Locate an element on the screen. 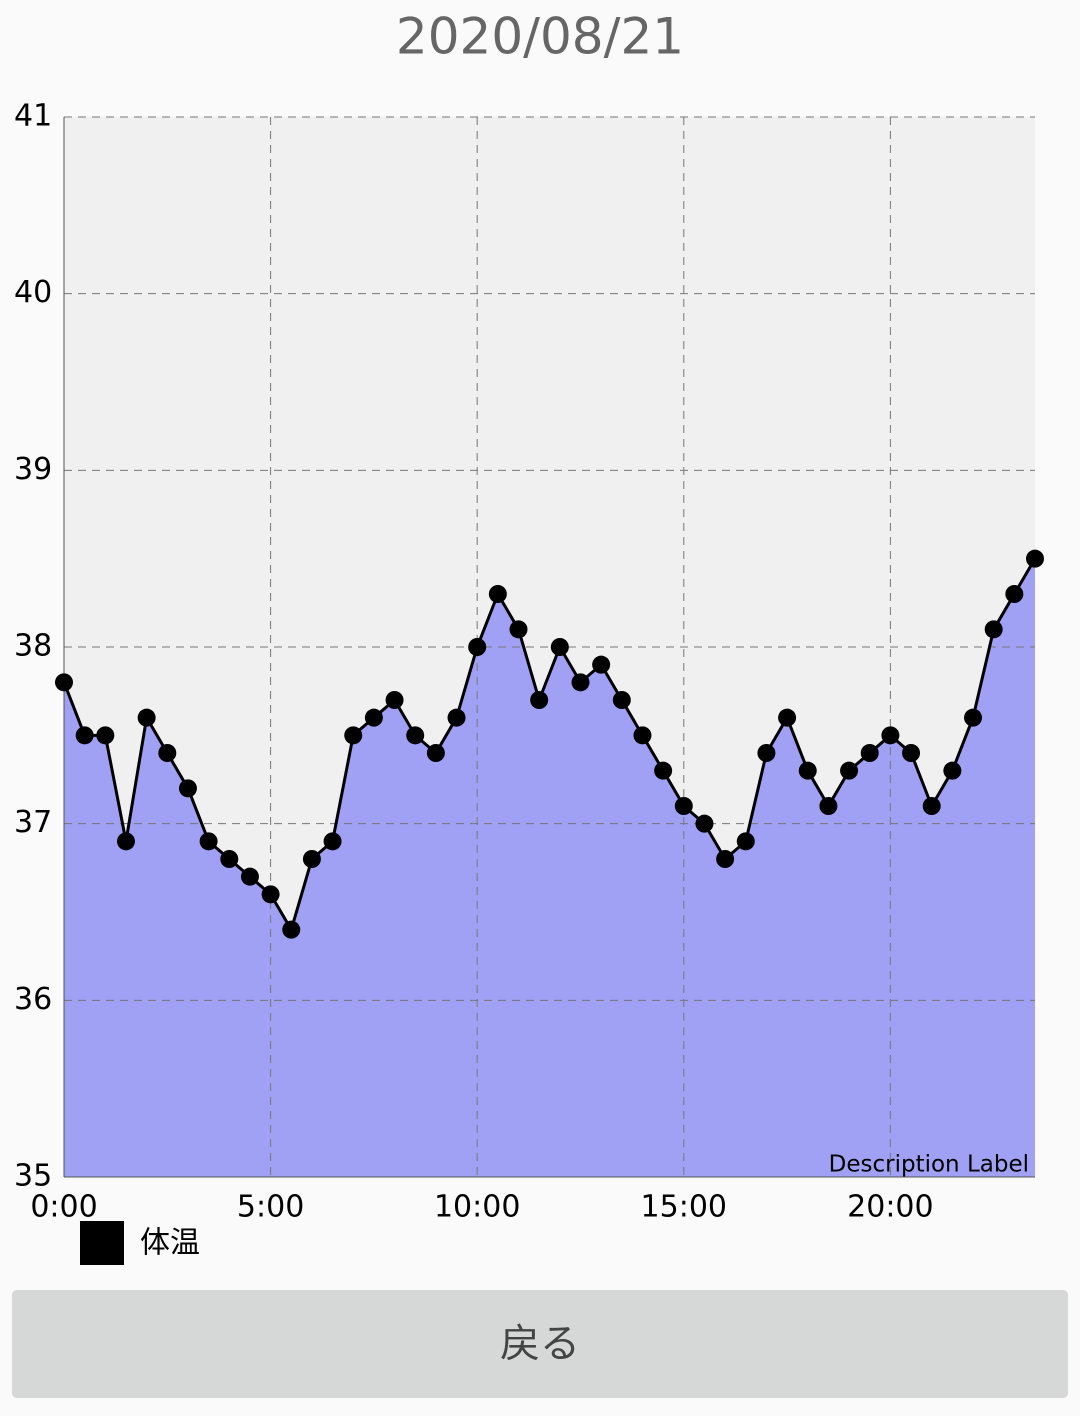 This screenshot has width=1080, height=1416. x-tick-label: 15:00 is located at coordinates (684, 1207).